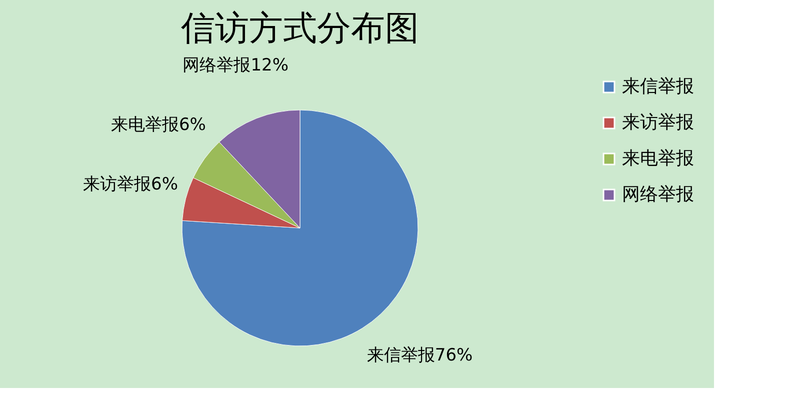 This screenshot has width=786, height=409. What do you see at coordinates (235, 65) in the screenshot?
I see `data-label: 网络举报12%` at bounding box center [235, 65].